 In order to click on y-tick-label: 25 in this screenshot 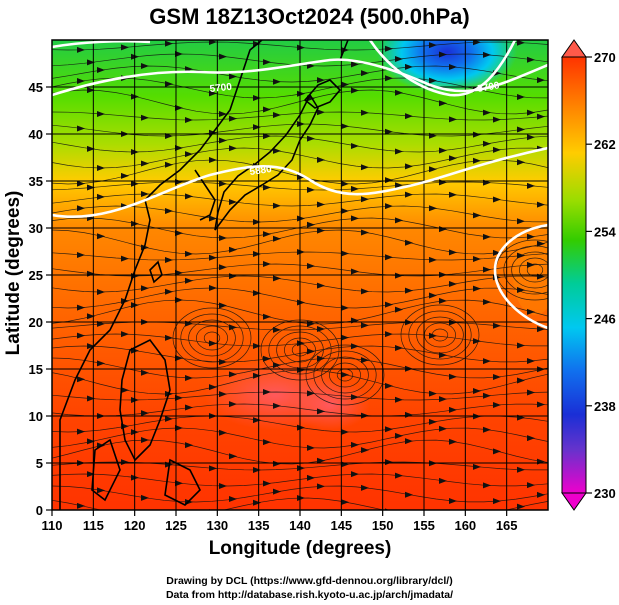, I will do `click(36, 275)`.